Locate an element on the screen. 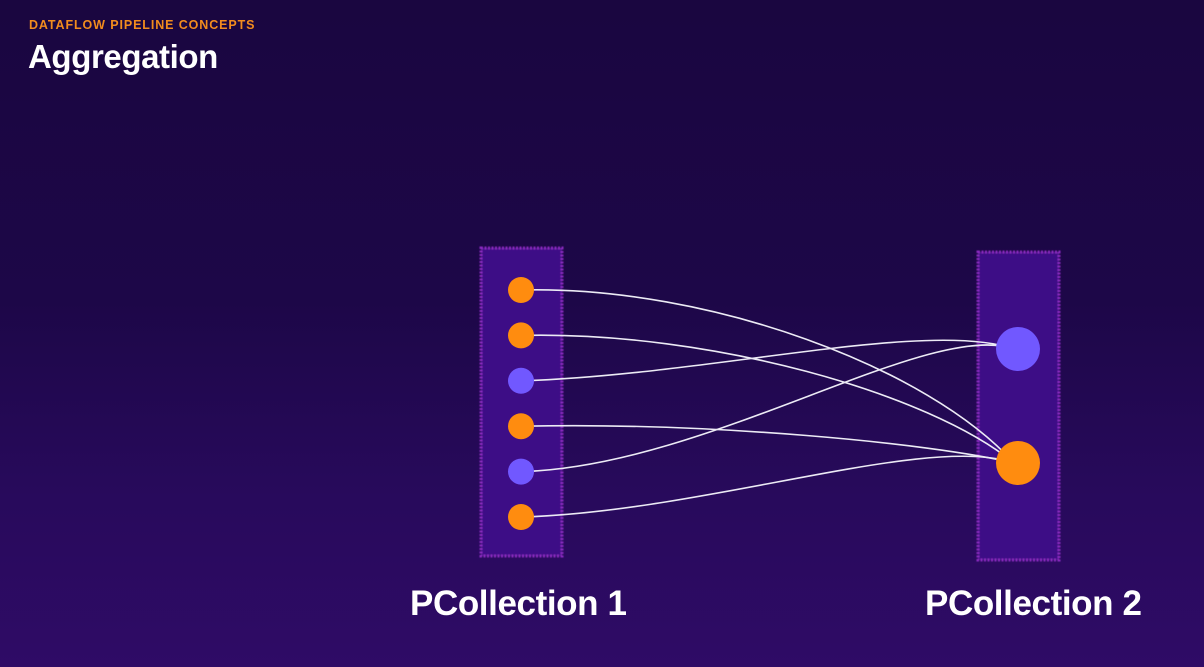  pcollection-1-label: PCollection 1 is located at coordinates (518, 603).